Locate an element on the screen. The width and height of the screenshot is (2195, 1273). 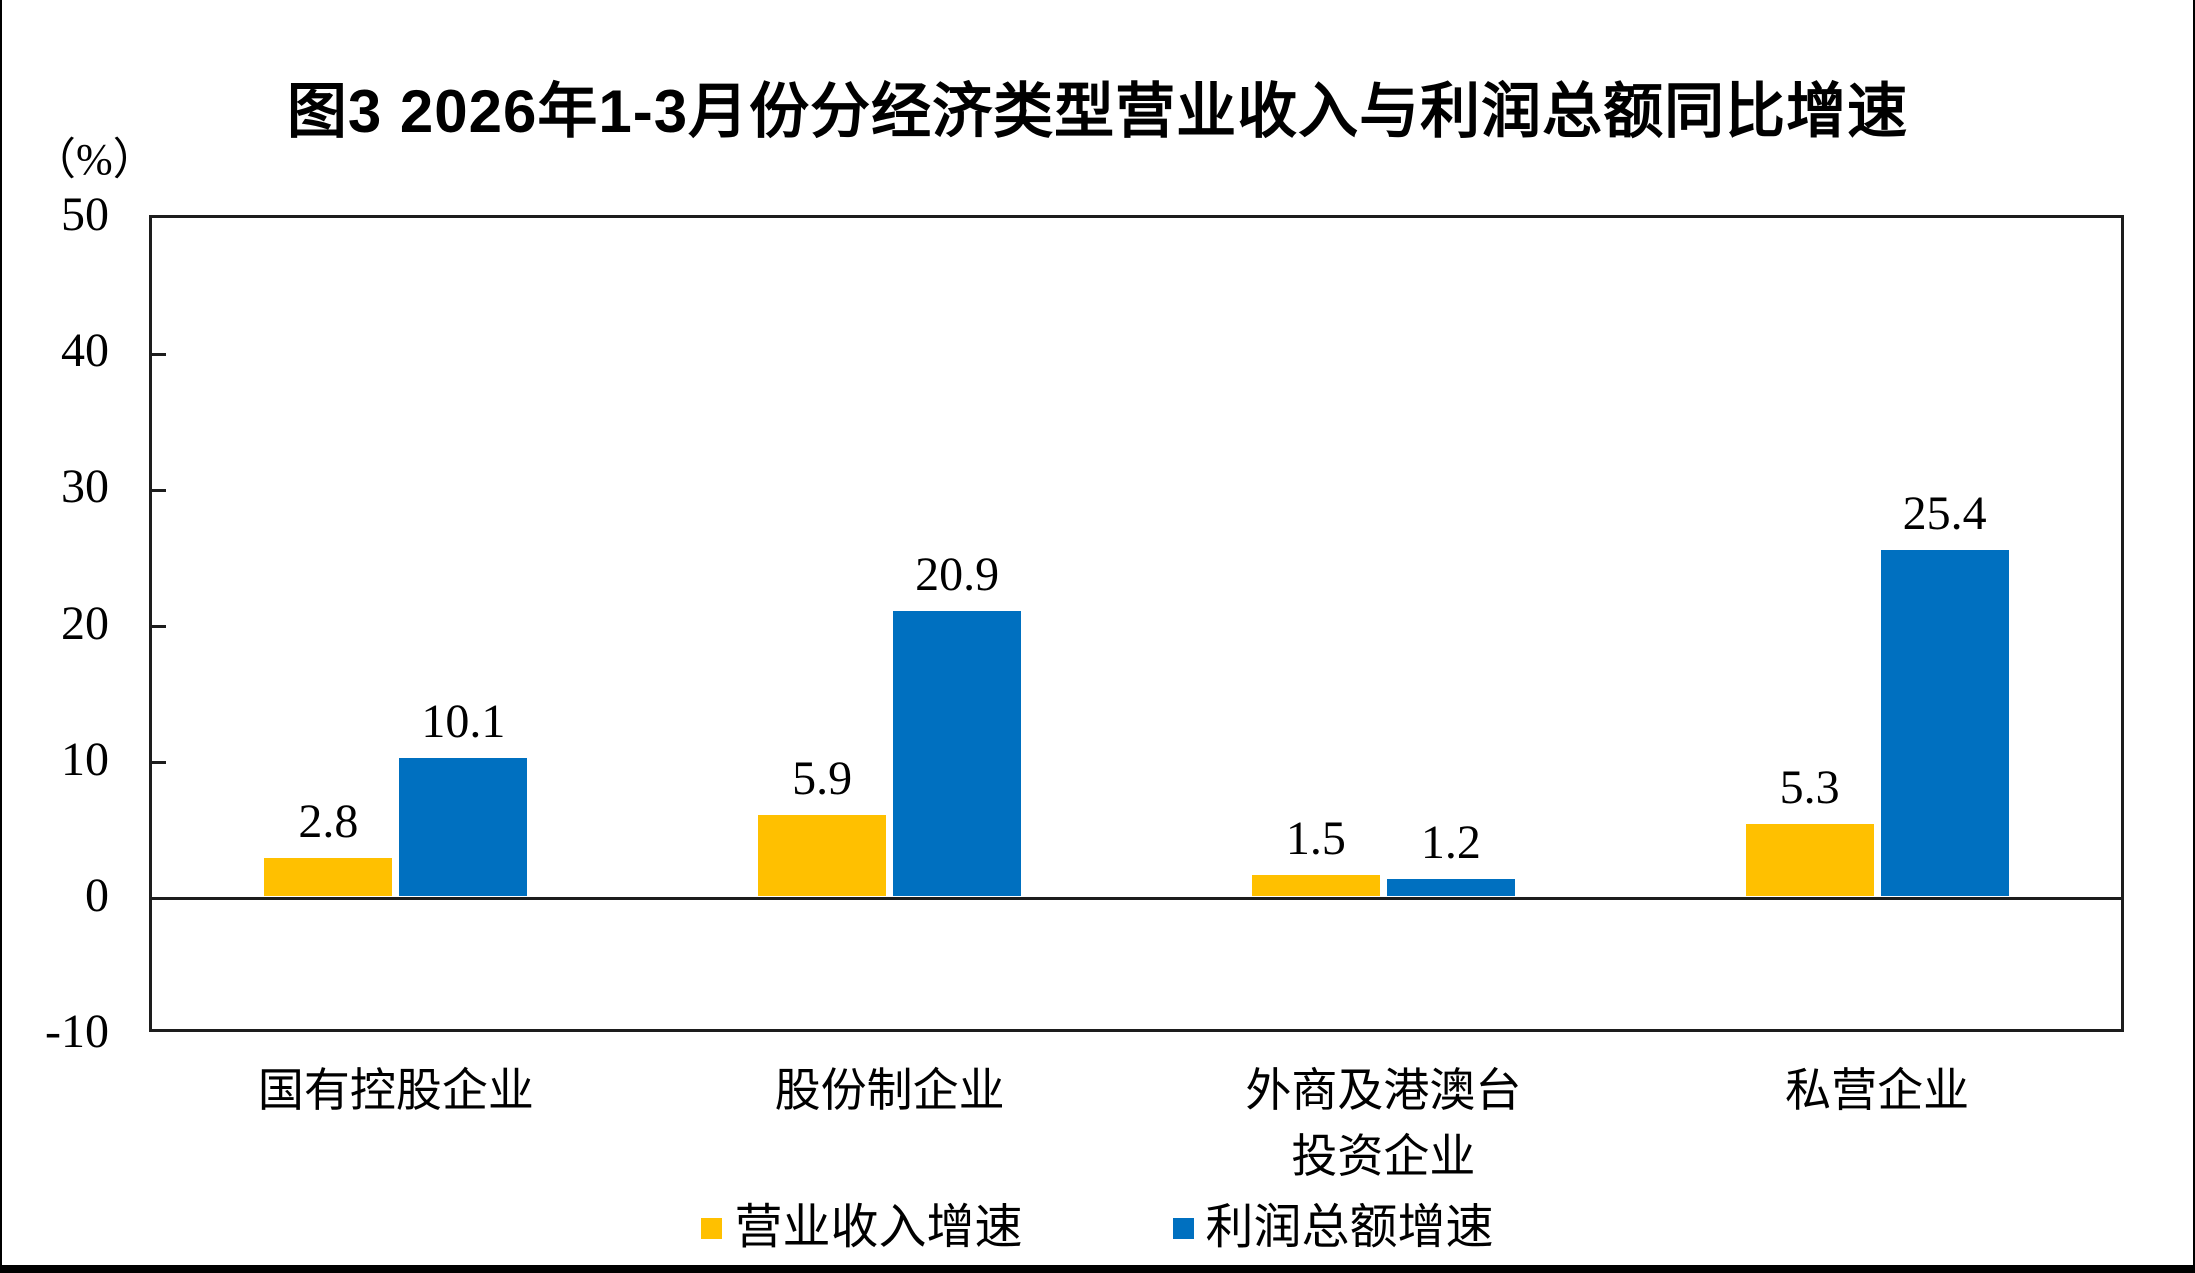
category-label-line: 投资企业 is located at coordinates (1383, 1156).